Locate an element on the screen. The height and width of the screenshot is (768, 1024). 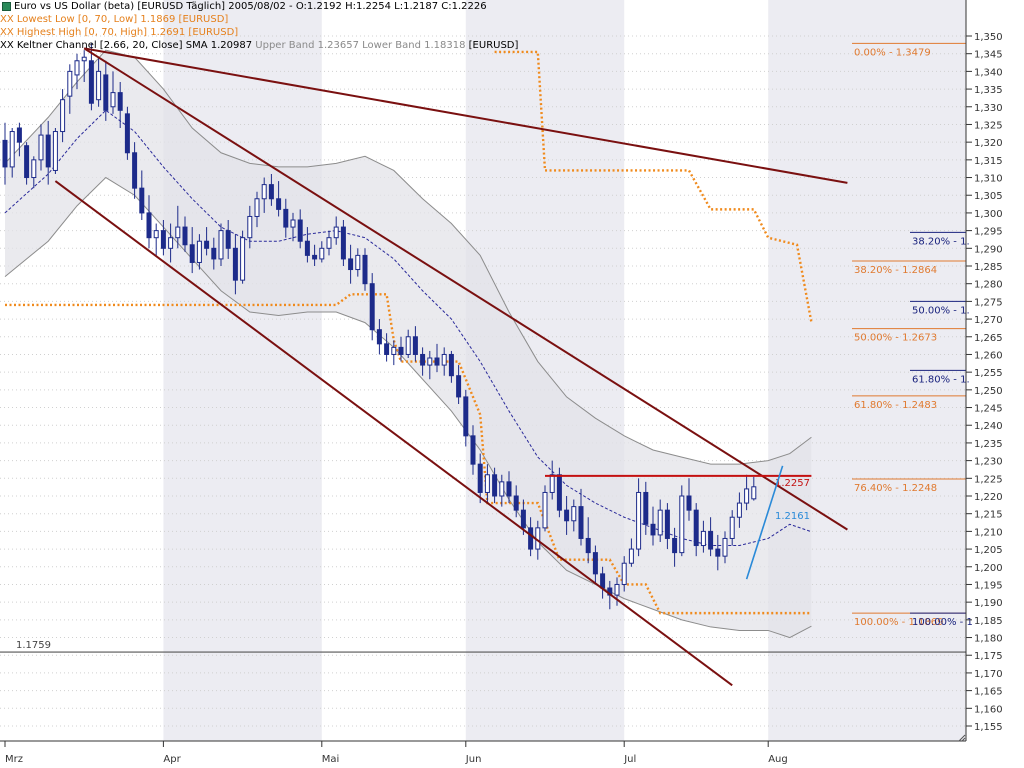
time-axis: Mrz Apr Mai Jun Jul Aug is located at coordinates (483, 752).